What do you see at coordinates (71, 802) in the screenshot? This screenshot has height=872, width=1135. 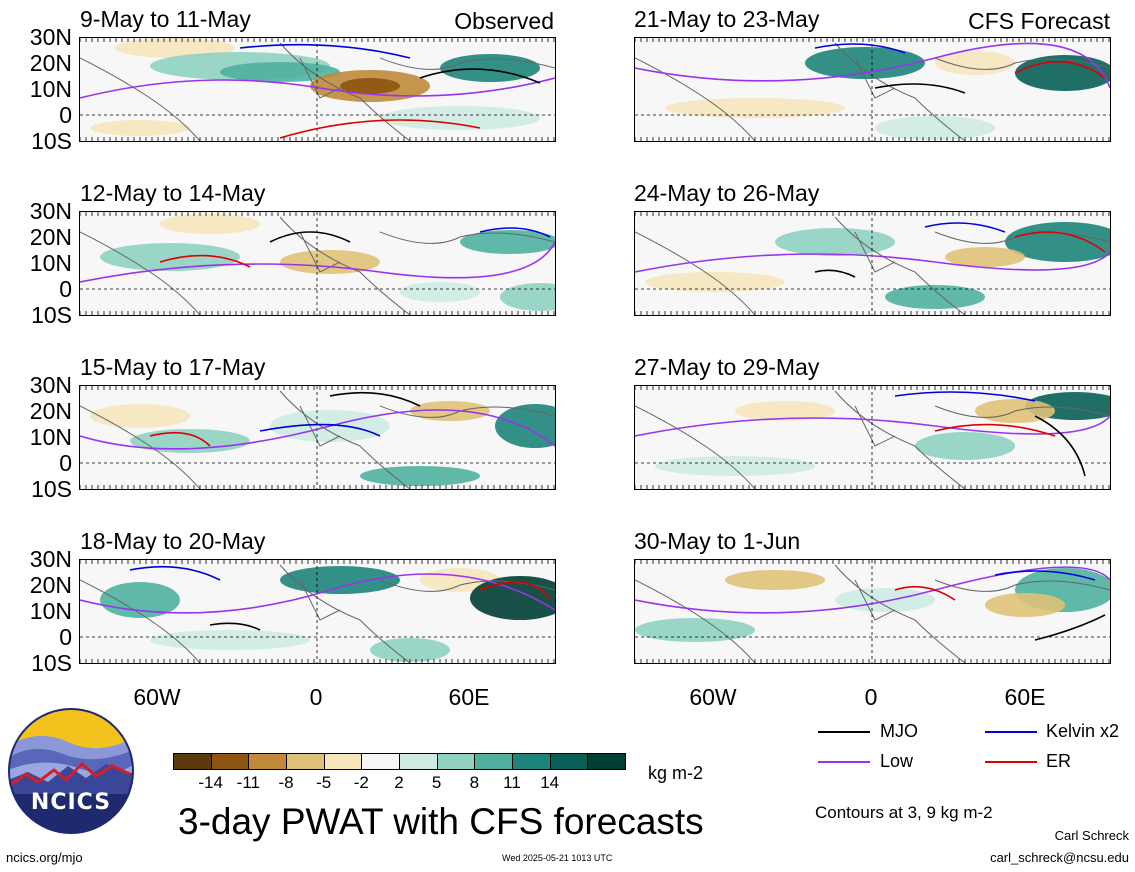 I see `logo-text: NCICS` at bounding box center [71, 802].